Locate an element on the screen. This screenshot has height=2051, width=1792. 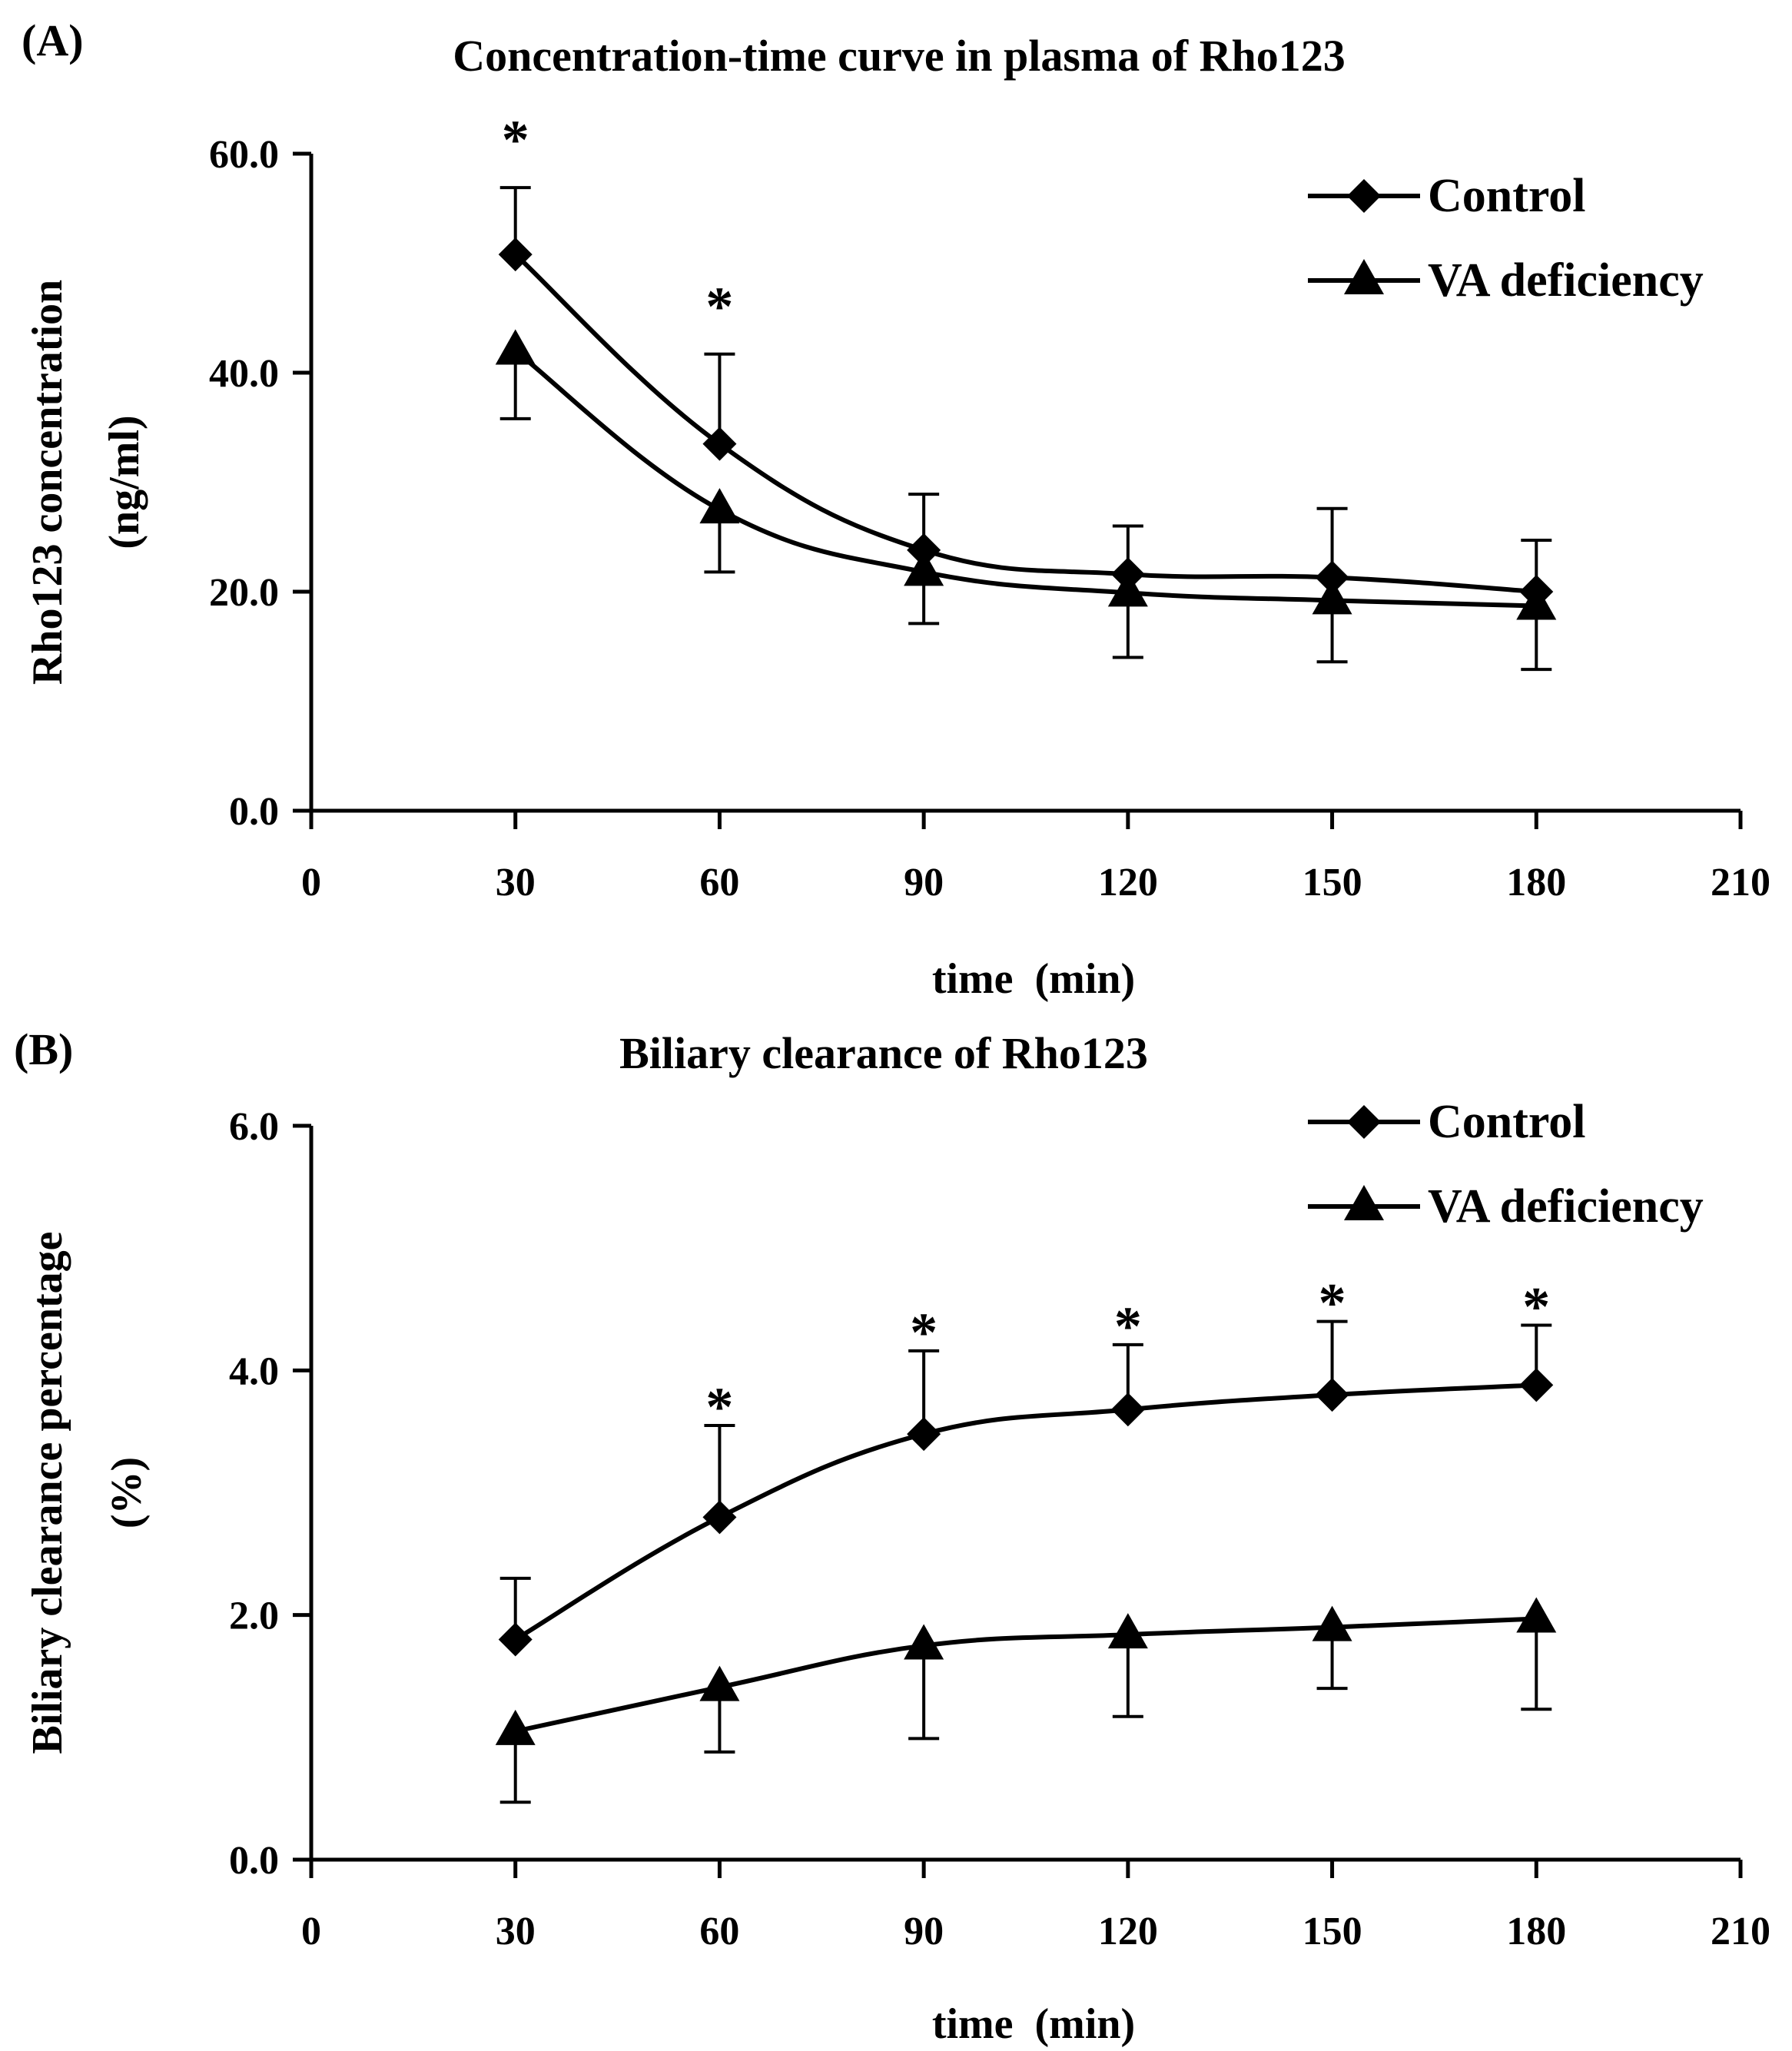
y-axis-label: Biliary clearance percentage is located at coordinates (47, 1492).